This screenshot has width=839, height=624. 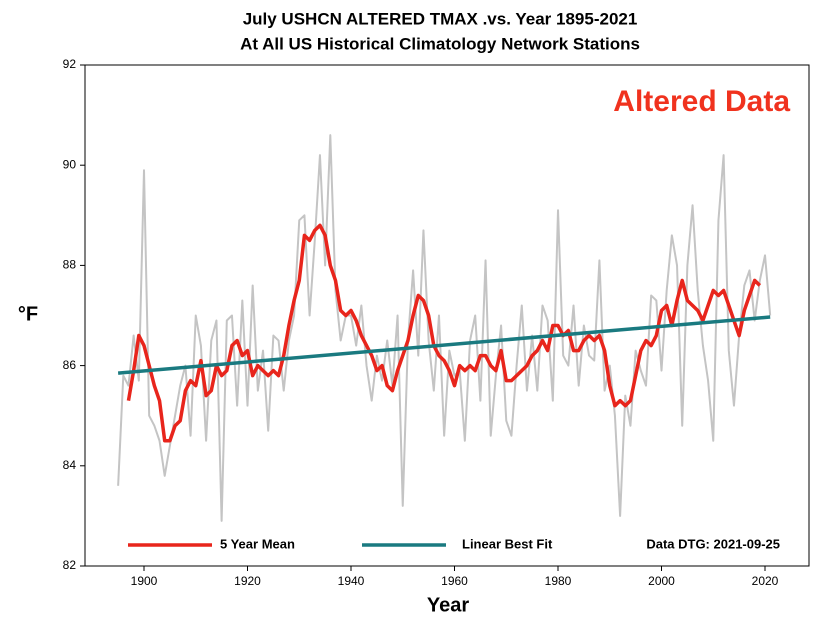 What do you see at coordinates (70, 164) in the screenshot?
I see `y-tick-label: 90` at bounding box center [70, 164].